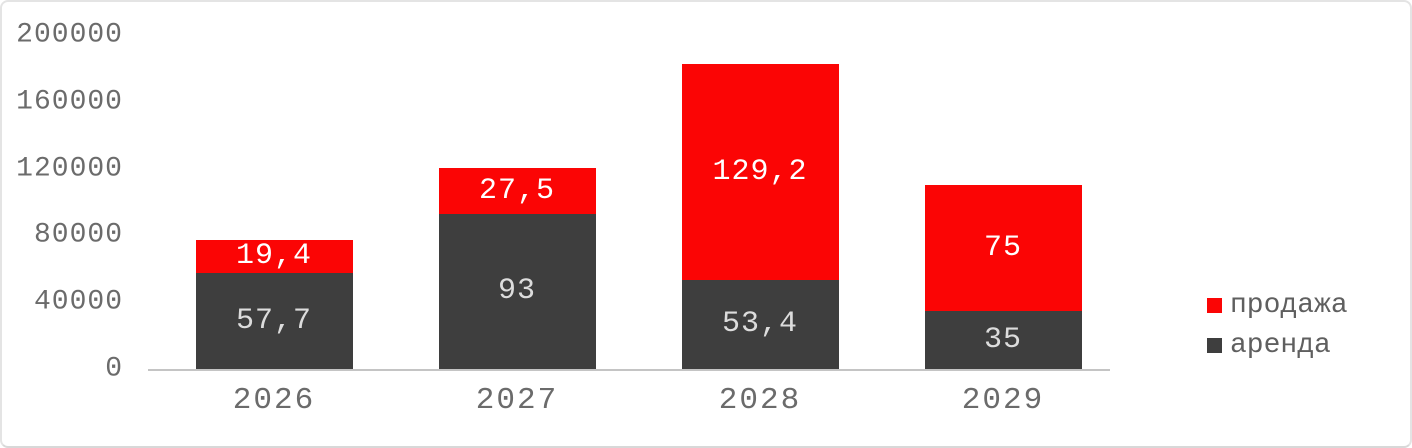 The height and width of the screenshot is (448, 1412). I want to click on bar-2028-продажа-segment: 129,2, so click(760, 172).